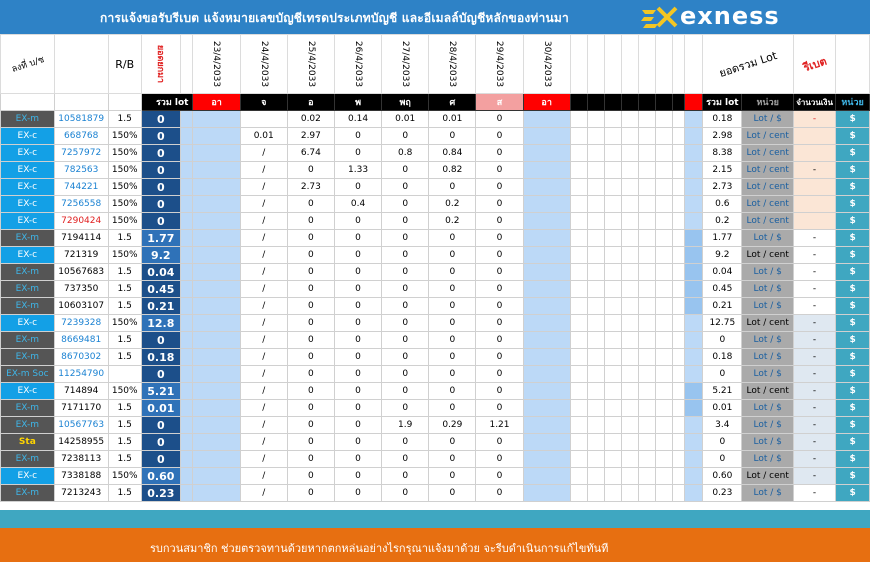 This screenshot has height=562, width=870. What do you see at coordinates (435, 306) in the screenshot?
I see `table-row: EX-m 10603107 1.5 0.21/0 0 0 0 0 0.21 Lot / $ - $` at bounding box center [435, 306].